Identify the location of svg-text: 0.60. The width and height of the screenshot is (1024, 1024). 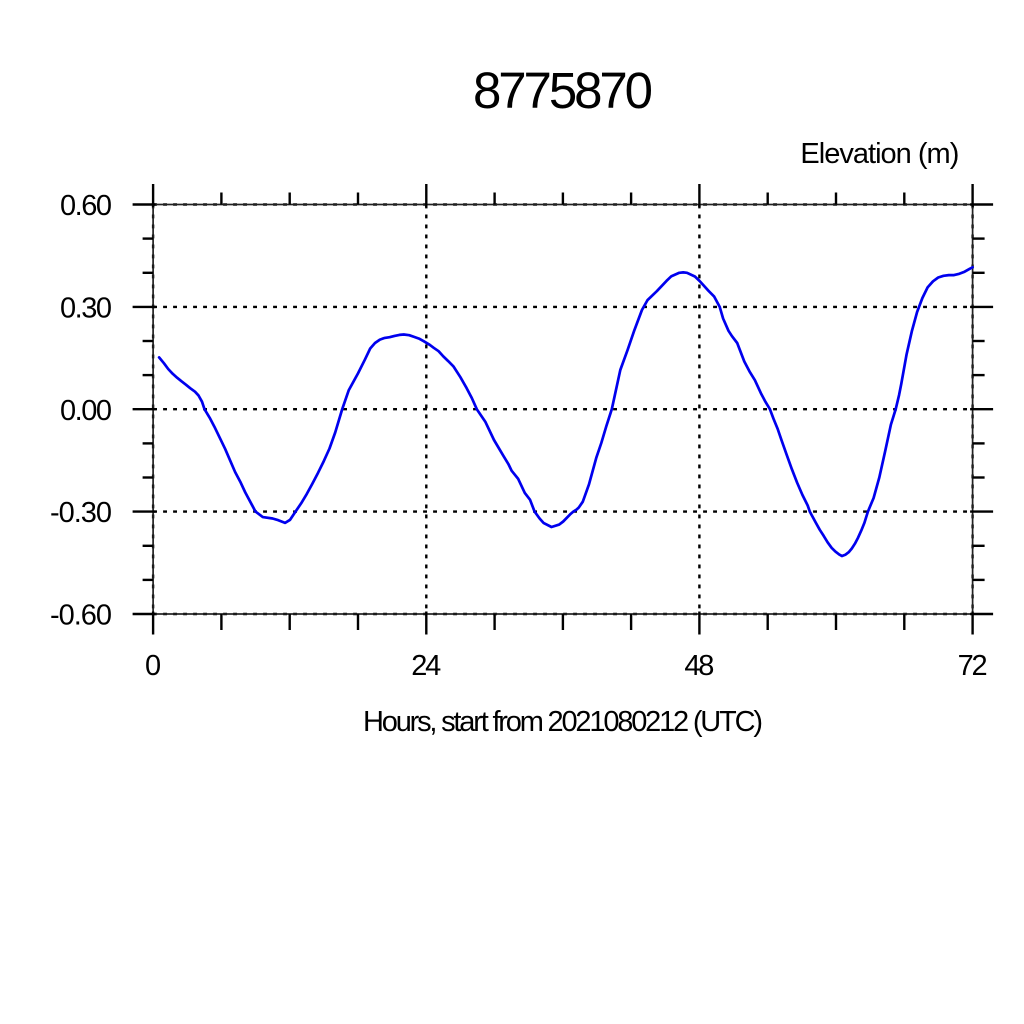
(86, 206).